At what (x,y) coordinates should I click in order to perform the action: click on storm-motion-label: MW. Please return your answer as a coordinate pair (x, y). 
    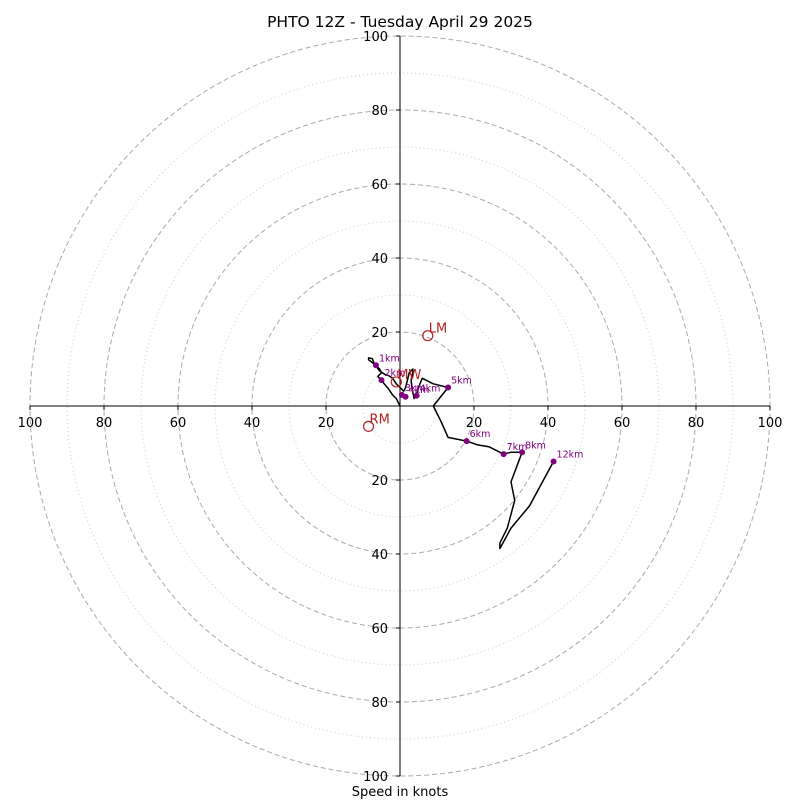
    Looking at the image, I should click on (409, 375).